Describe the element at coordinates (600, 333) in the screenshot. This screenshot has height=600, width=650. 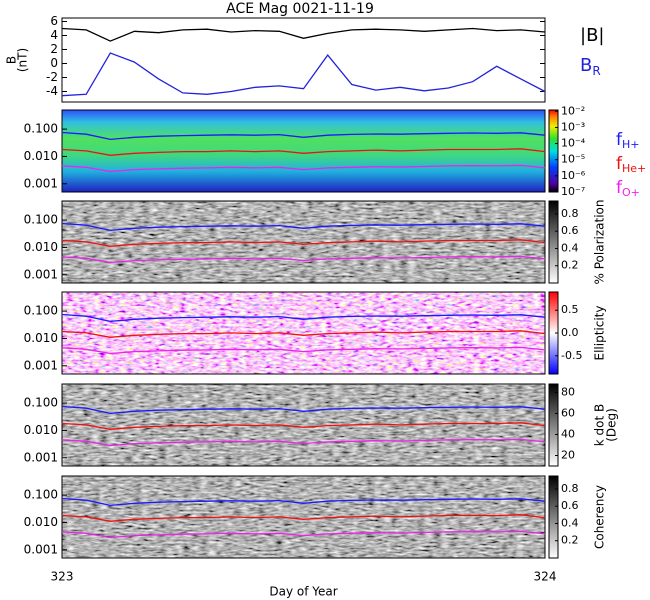
I see `colorbar-label: Ellipticity` at that location.